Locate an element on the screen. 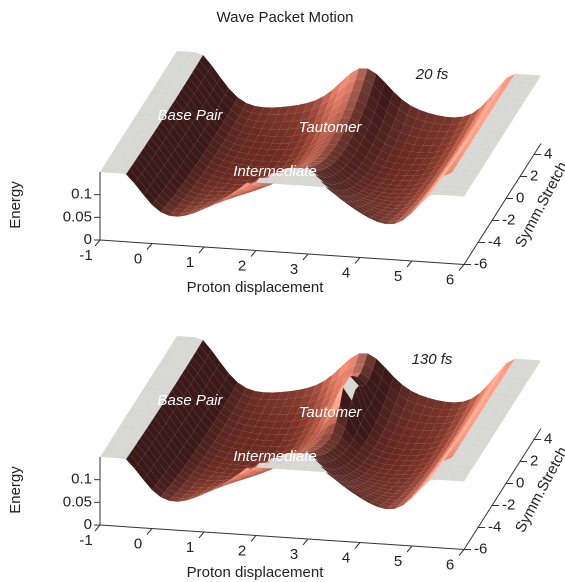 The width and height of the screenshot is (565, 582). x-tick-label: 2 is located at coordinates (242, 550).